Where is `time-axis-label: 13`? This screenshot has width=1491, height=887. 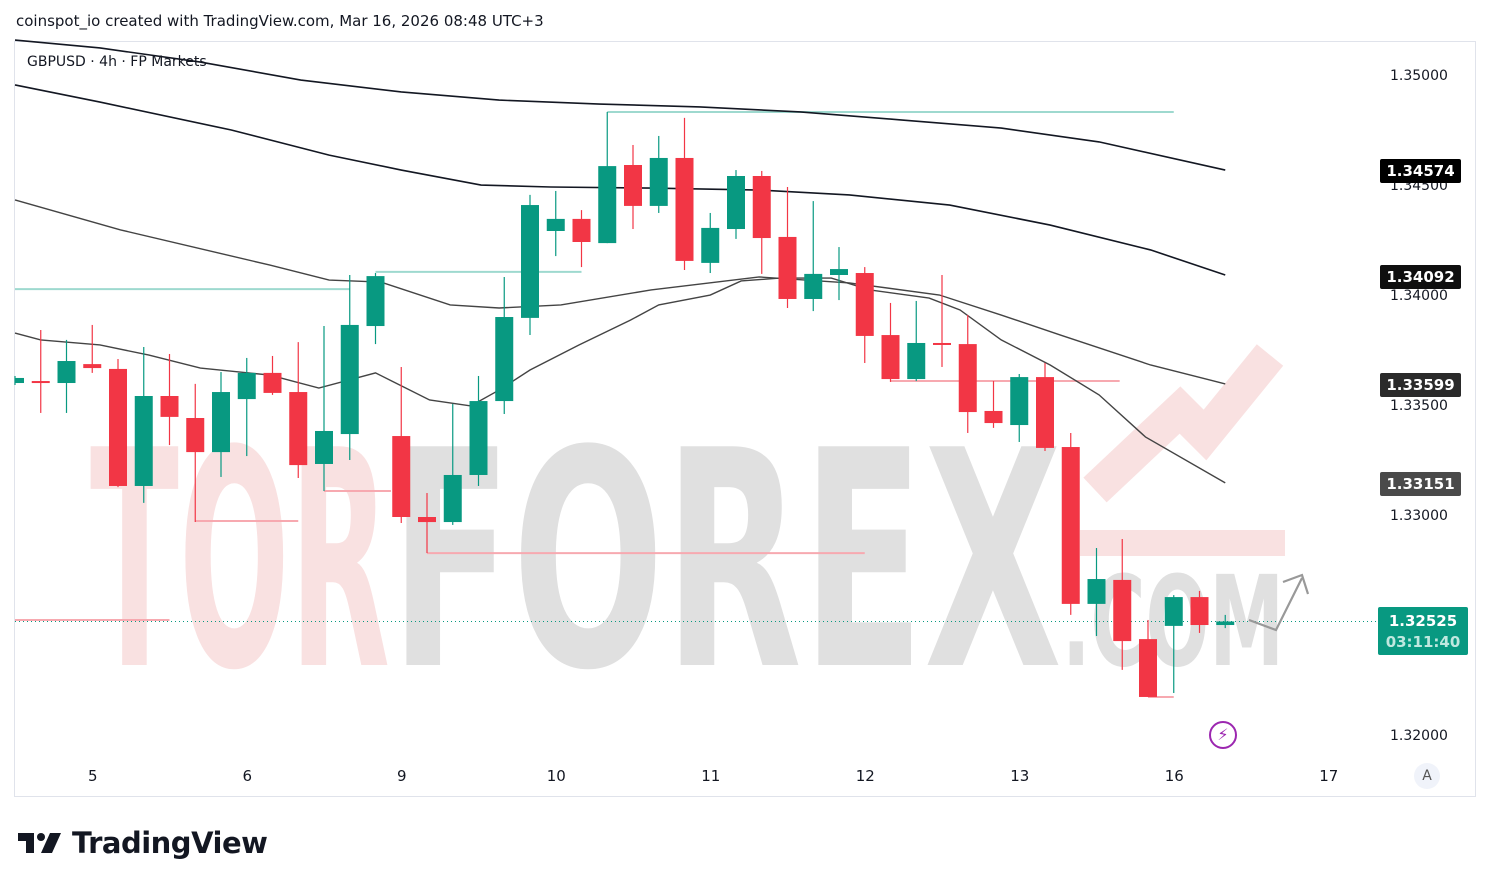
time-axis-label: 13 is located at coordinates (1020, 776).